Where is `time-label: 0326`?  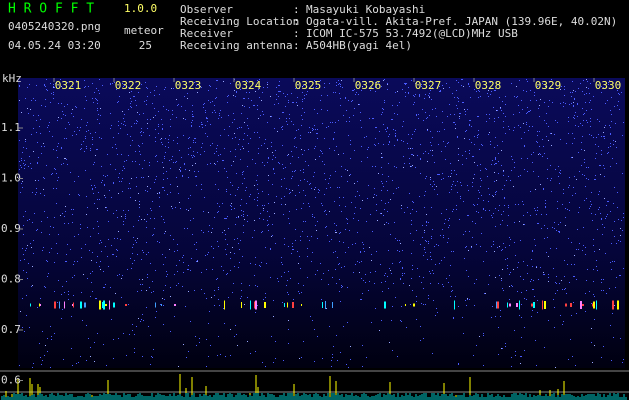 time-label: 0326 is located at coordinates (368, 85).